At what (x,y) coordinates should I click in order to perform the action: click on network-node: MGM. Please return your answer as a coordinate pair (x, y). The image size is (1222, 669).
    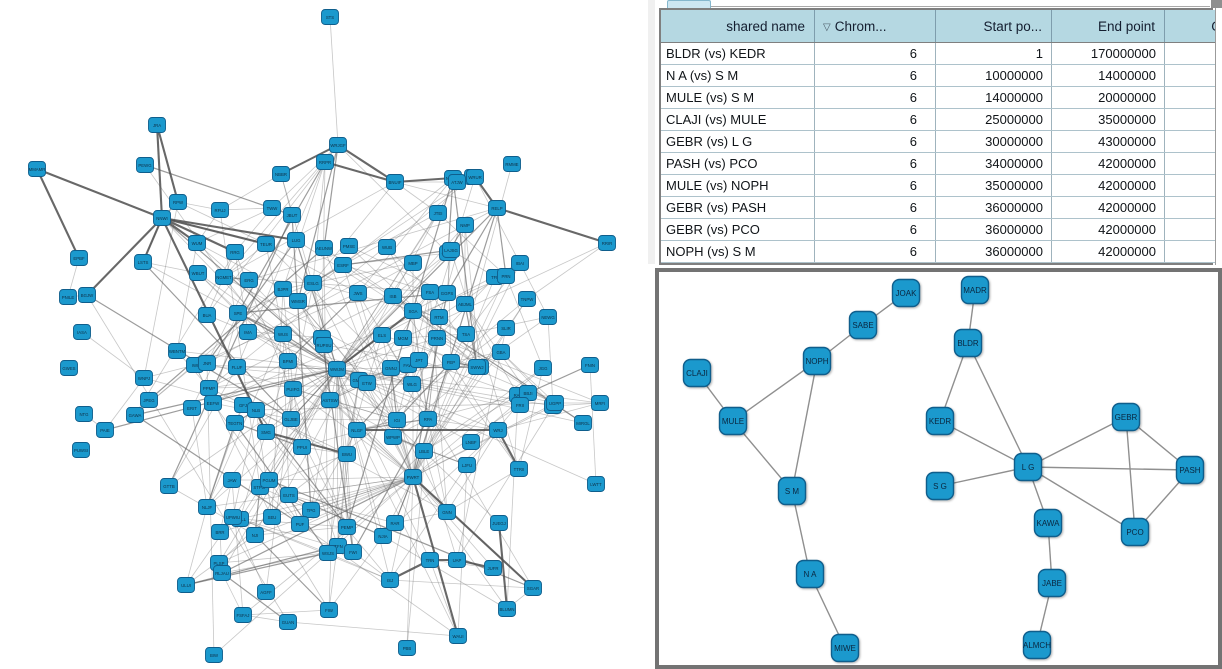
    Looking at the image, I should click on (403, 338).